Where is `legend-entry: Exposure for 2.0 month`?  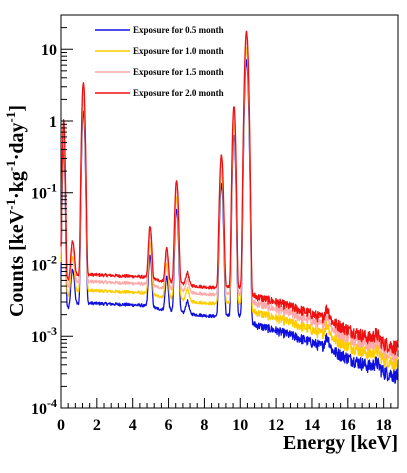 legend-entry: Exposure for 2.0 month is located at coordinates (159, 93).